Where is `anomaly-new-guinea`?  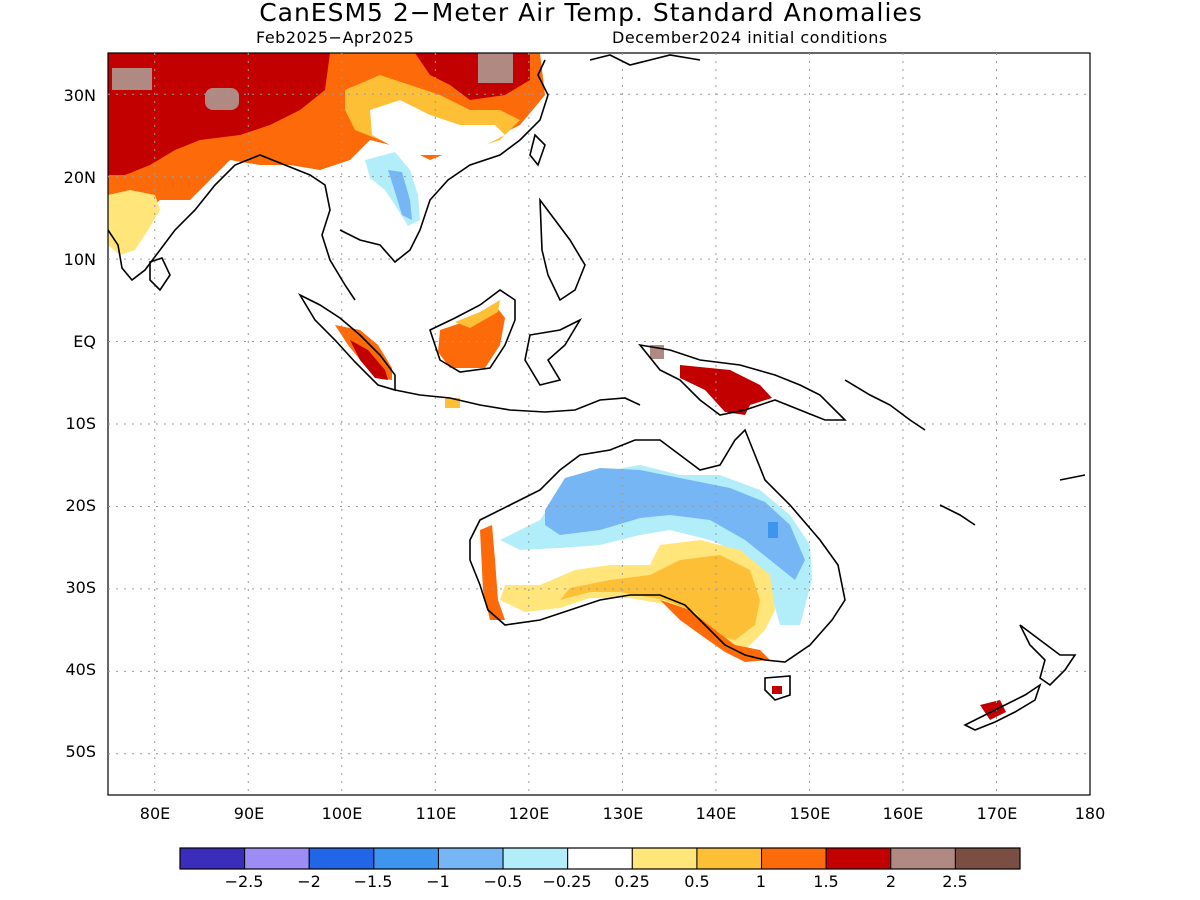
anomaly-new-guinea is located at coordinates (726, 390).